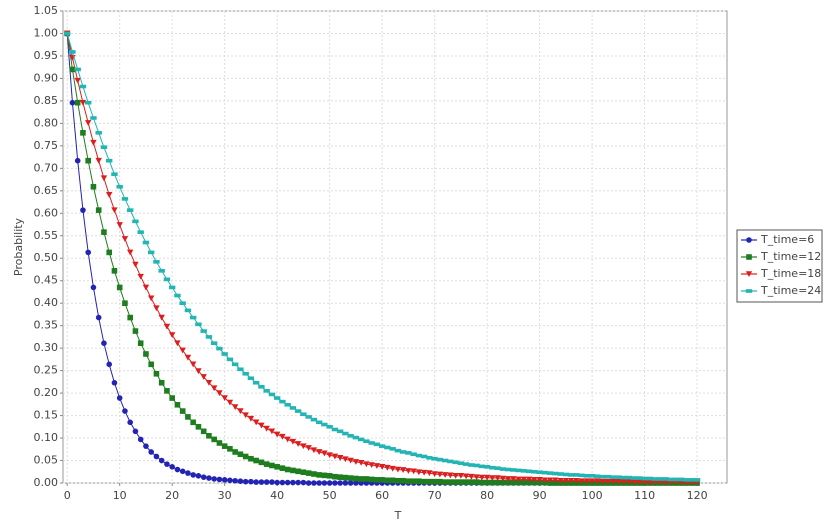  What do you see at coordinates (46, 100) in the screenshot?
I see `y-tick-label: 0.85` at bounding box center [46, 100].